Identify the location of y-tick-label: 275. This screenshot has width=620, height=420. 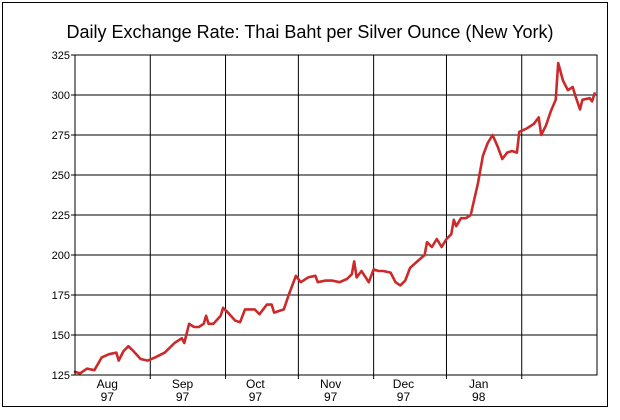
(61, 136).